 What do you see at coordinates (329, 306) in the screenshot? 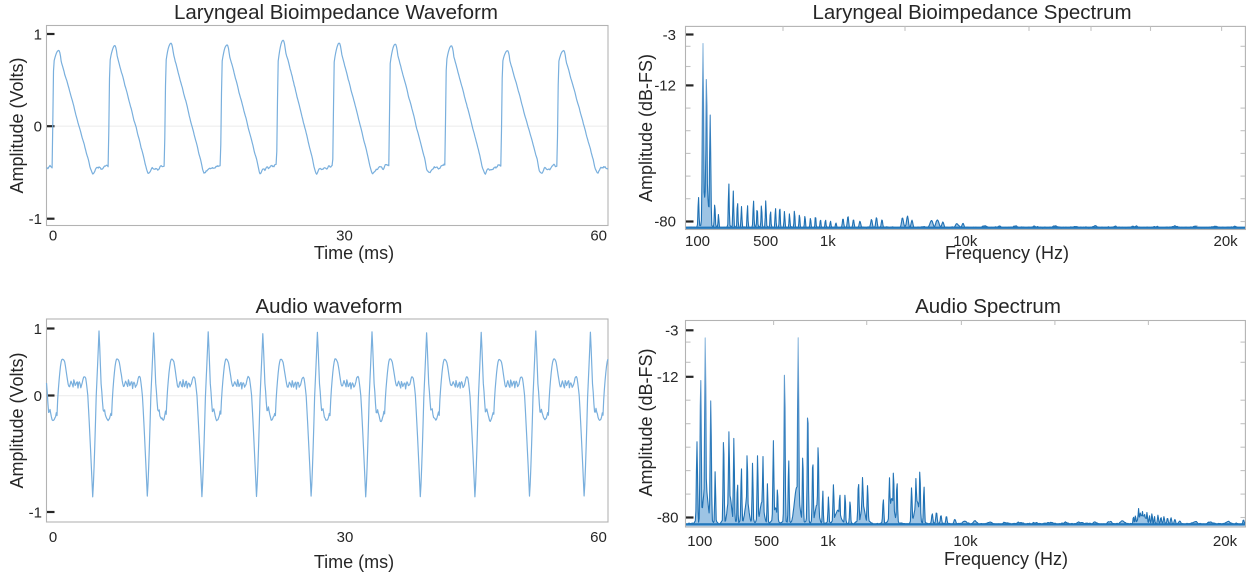
I see `svg-text: Audio waveform` at bounding box center [329, 306].